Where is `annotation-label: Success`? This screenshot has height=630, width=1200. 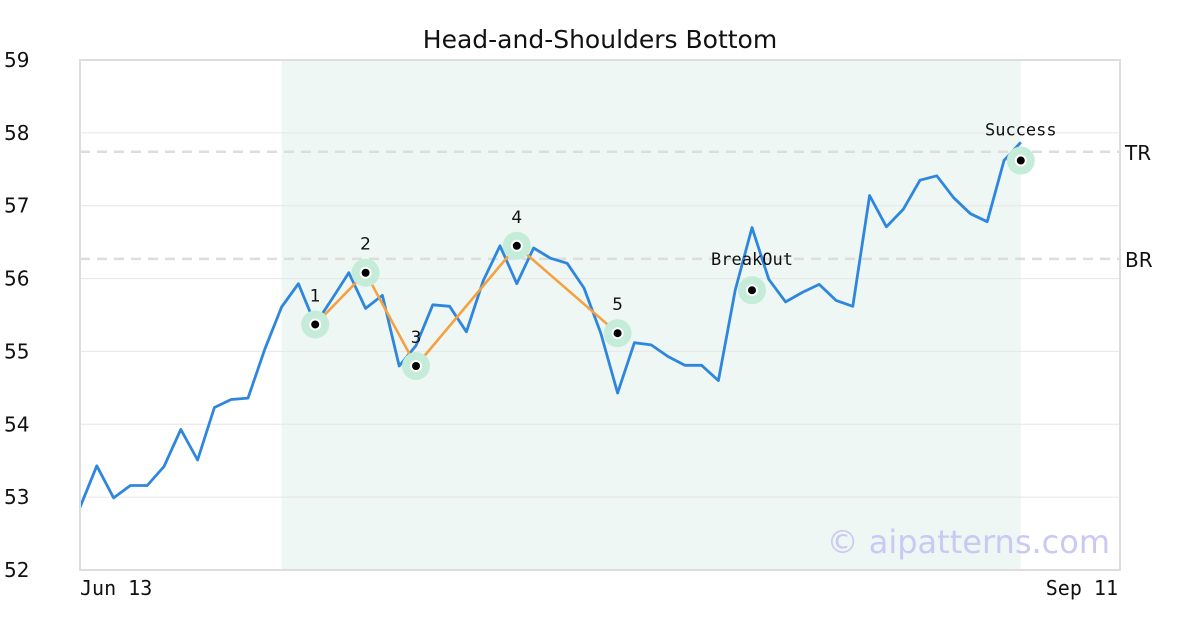
annotation-label: Success is located at coordinates (1021, 131).